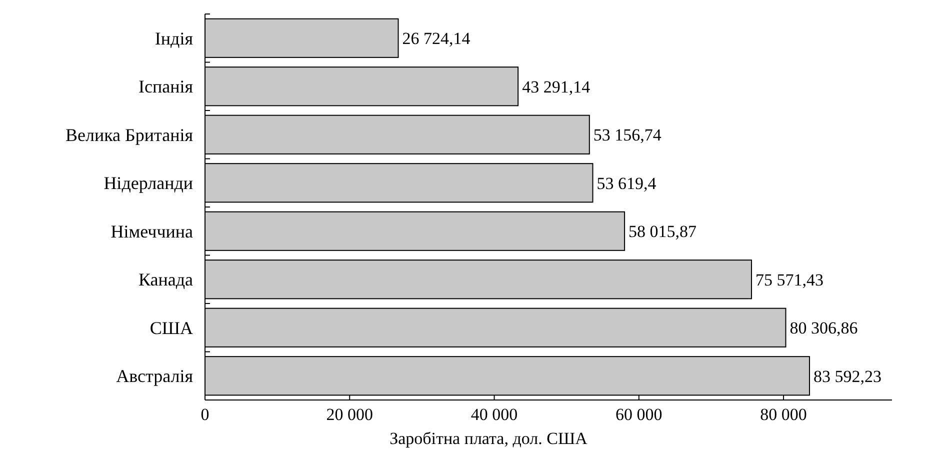 Image resolution: width=930 pixels, height=456 pixels. What do you see at coordinates (165, 86) in the screenshot?
I see `y-tick-label: Іспанія` at bounding box center [165, 86].